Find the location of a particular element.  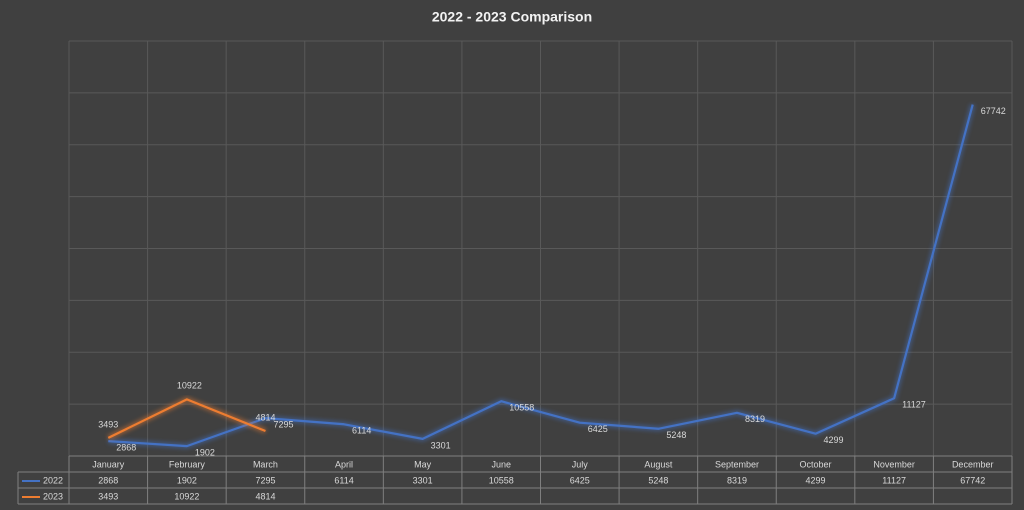

legend-label: 2022 is located at coordinates (53, 480).